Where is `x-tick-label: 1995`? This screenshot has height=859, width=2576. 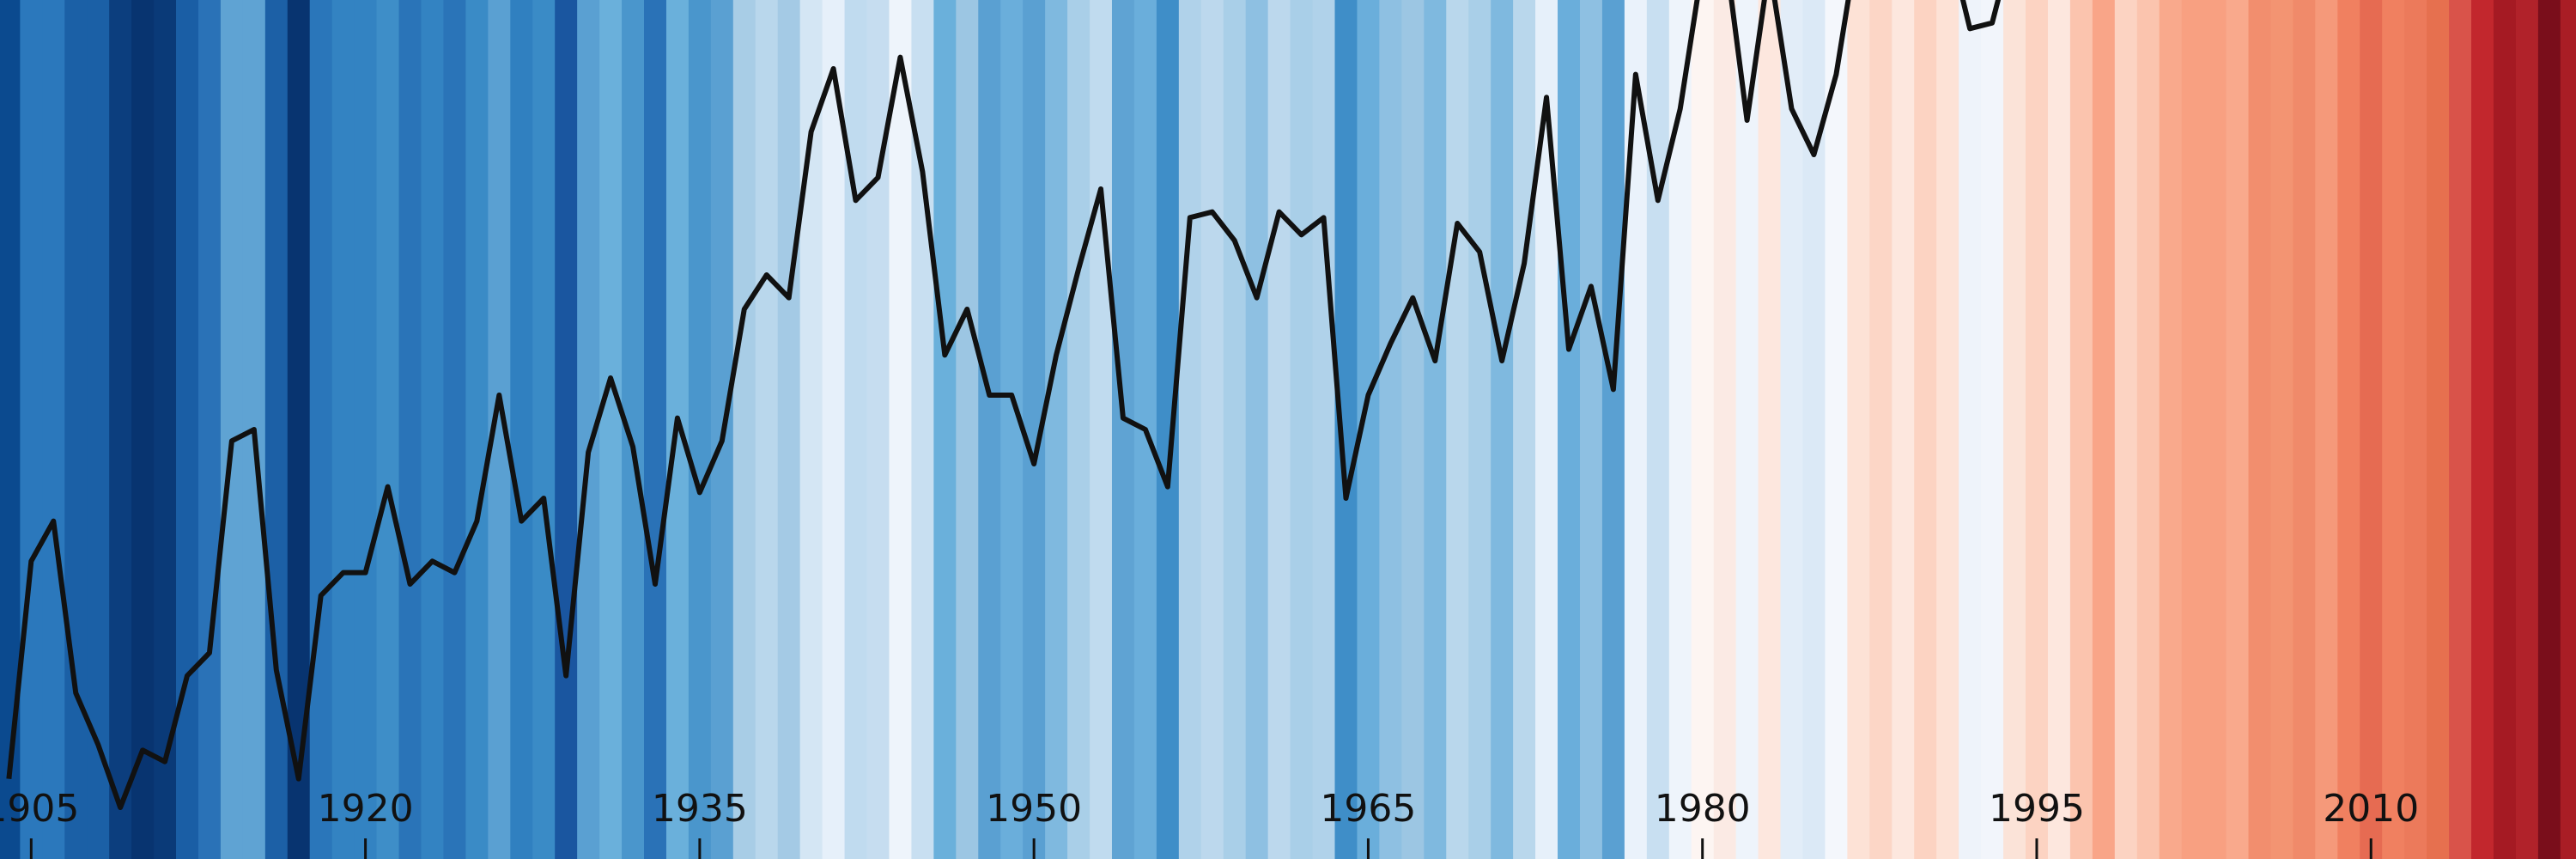 x-tick-label: 1995 is located at coordinates (2037, 809).